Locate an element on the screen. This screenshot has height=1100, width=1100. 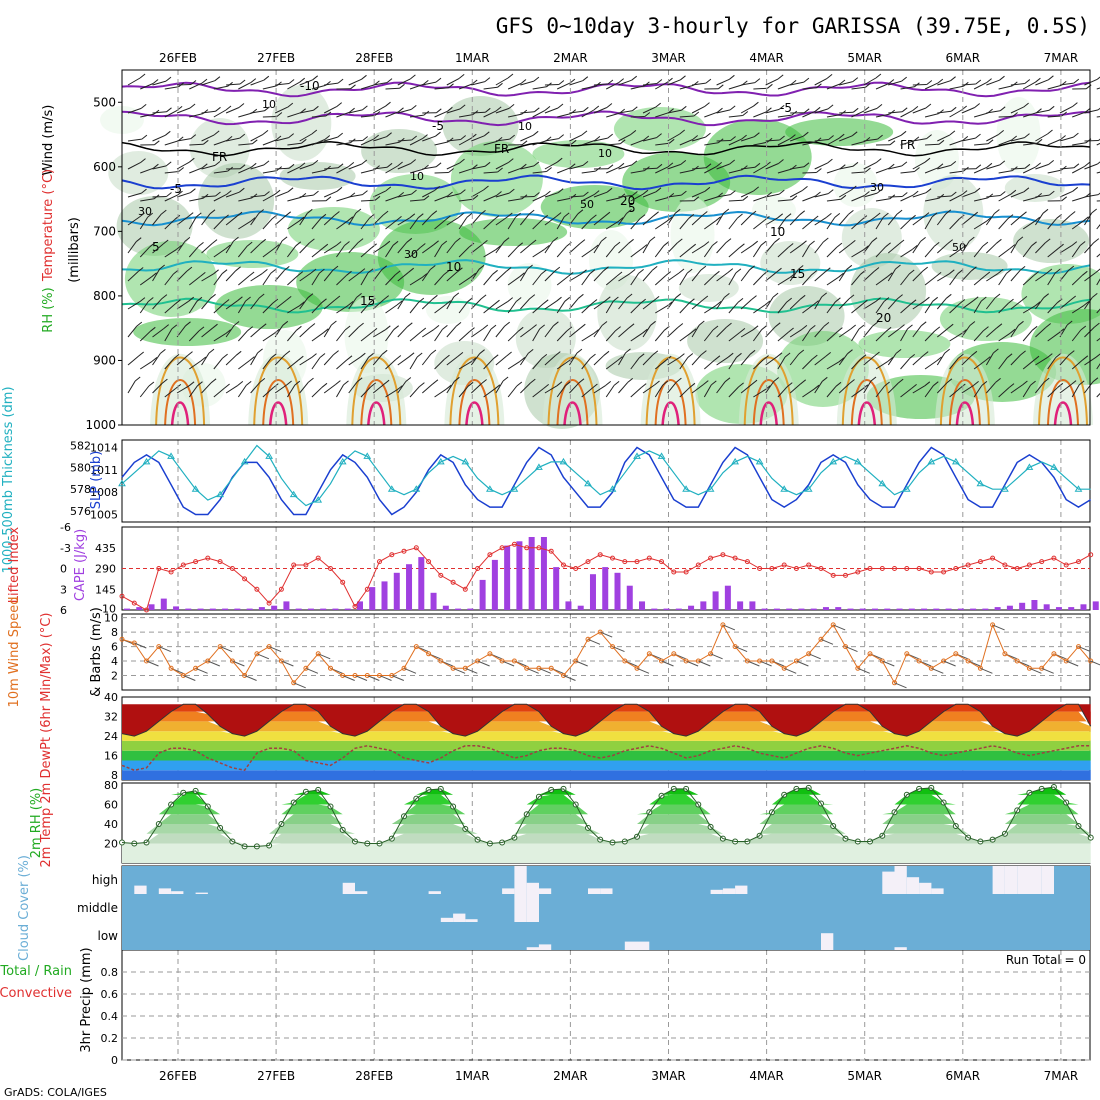
temp-tick: 24 is located at coordinates (111, 736).